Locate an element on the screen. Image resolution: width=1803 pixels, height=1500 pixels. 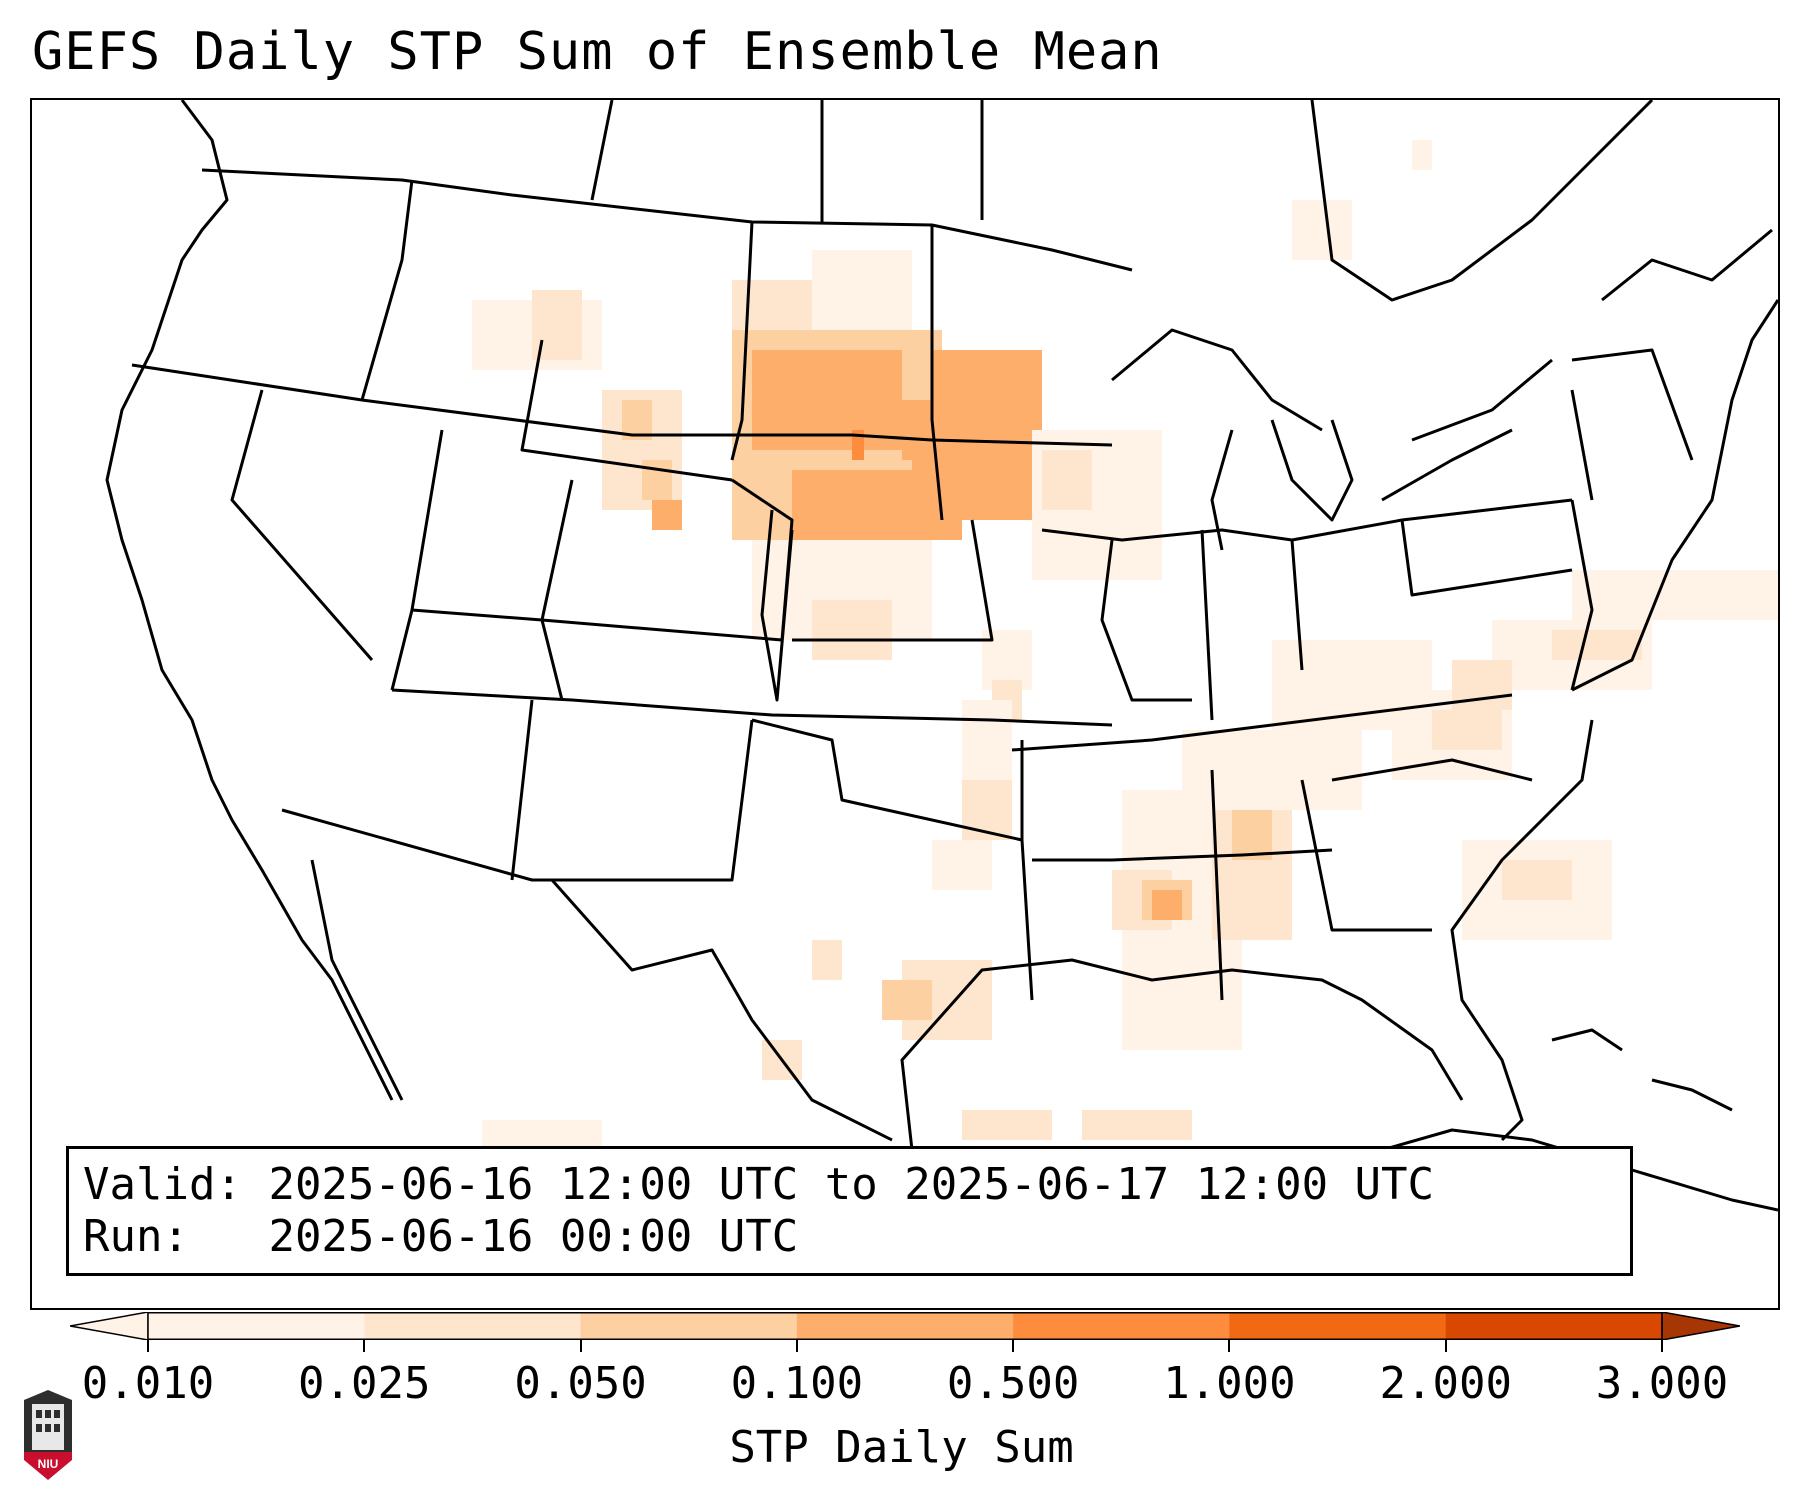
logo-text: NIU is located at coordinates (48, 1464).